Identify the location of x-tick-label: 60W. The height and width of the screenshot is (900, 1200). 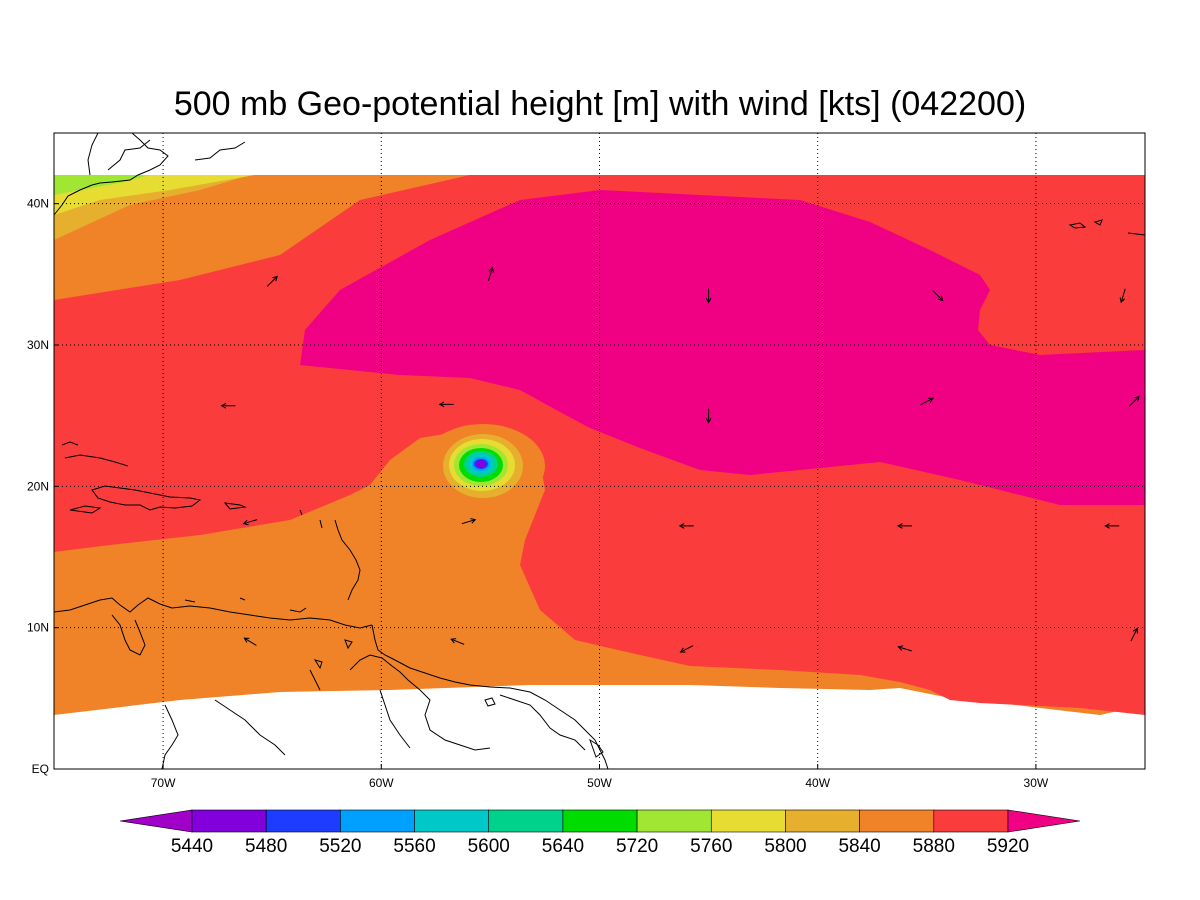
(381, 783).